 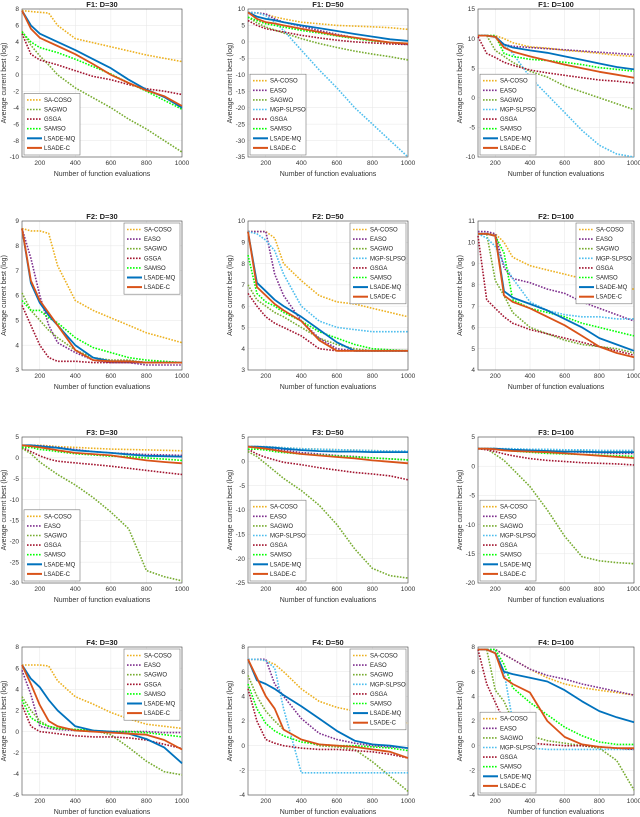 I want to click on chart-title: F2: D=50, so click(x=327, y=216).